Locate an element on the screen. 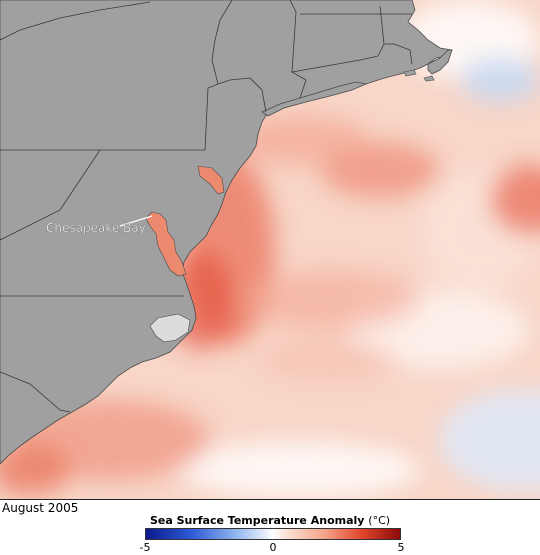  estuaries is located at coordinates (185, 254).